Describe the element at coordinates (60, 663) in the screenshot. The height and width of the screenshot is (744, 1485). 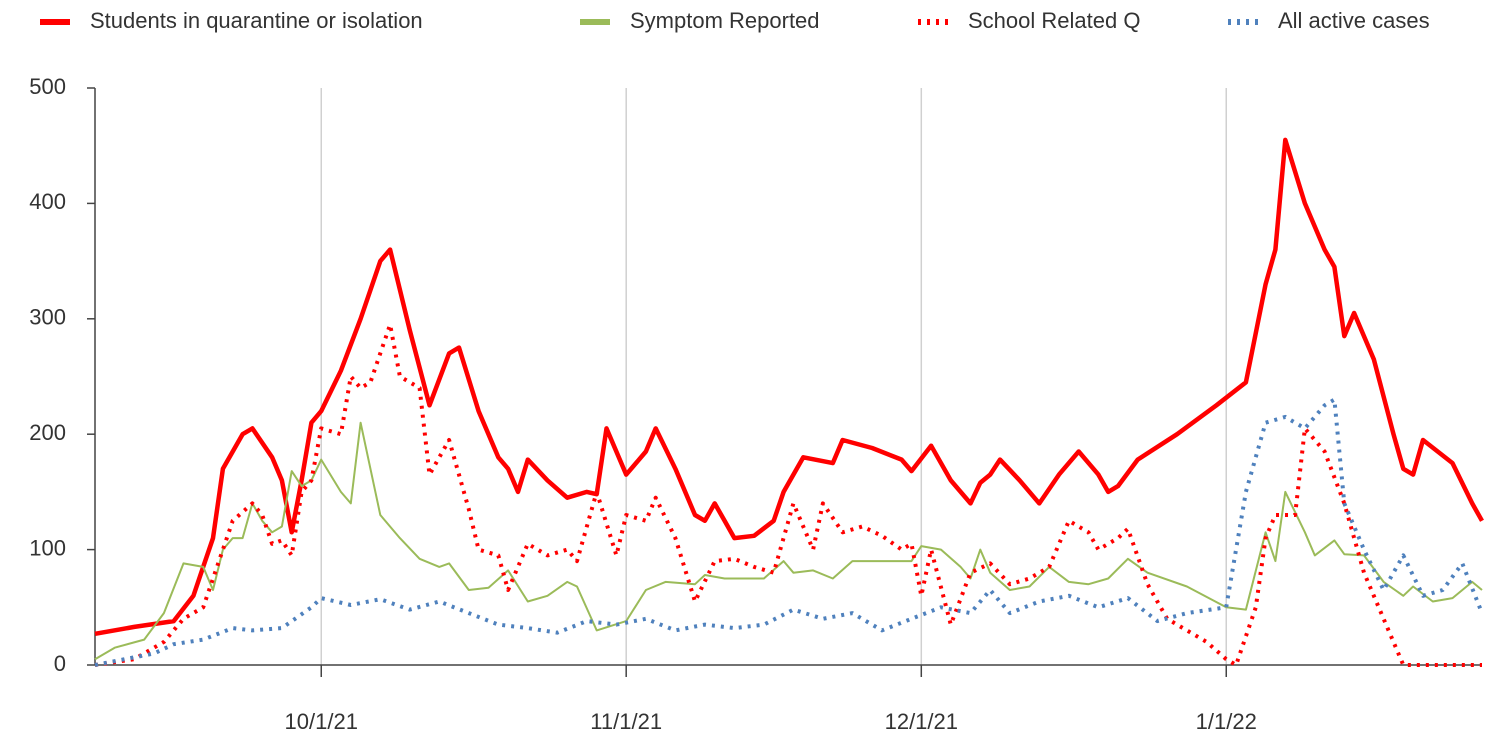
I see `y-tick-label: 0` at that location.